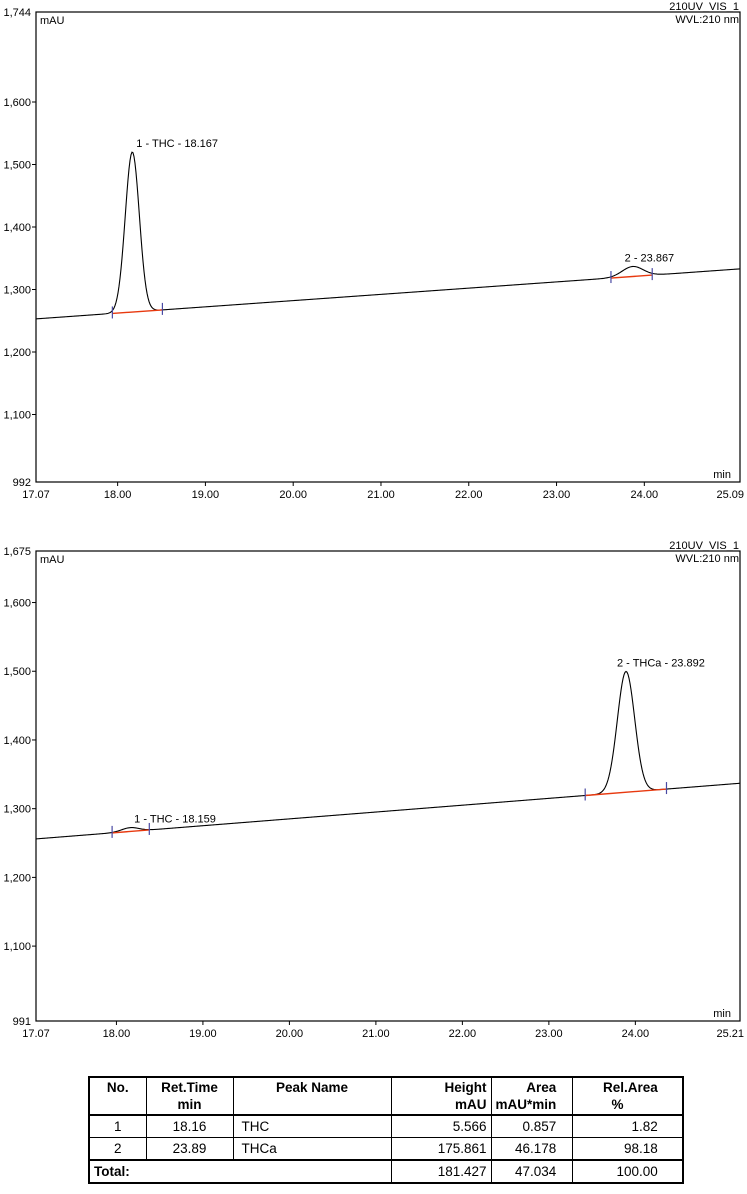 This screenshot has height=1194, width=747. I want to click on table-units-row: min mAU mAU*min %, so click(386, 1106).